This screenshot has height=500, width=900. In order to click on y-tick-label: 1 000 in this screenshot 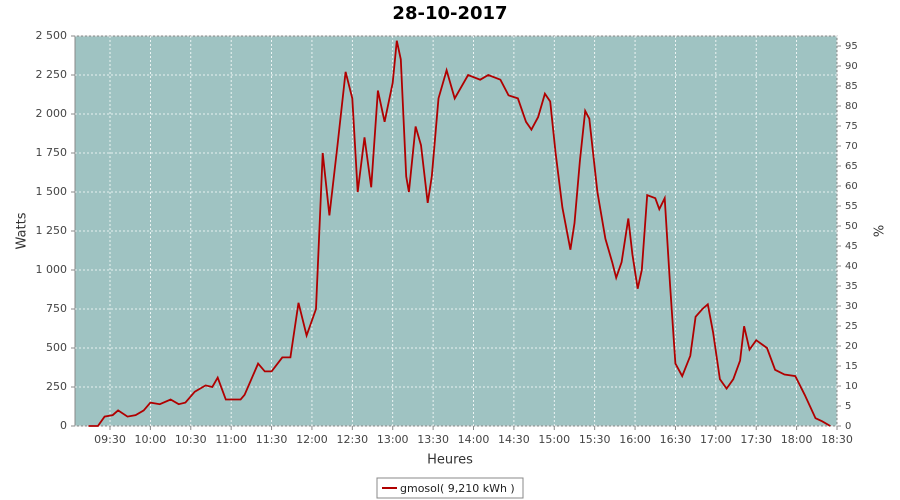, I will do `click(52, 269)`.